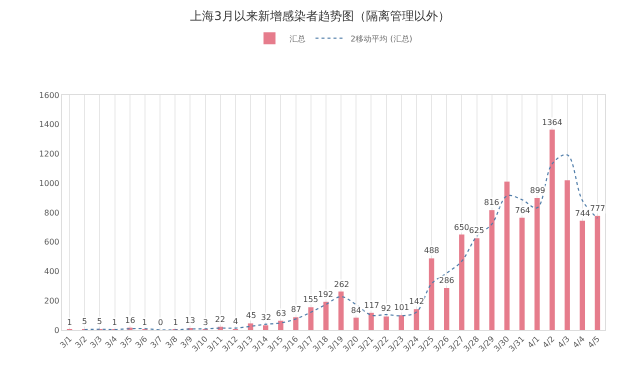  I want to click on data-label: 16, so click(130, 320).